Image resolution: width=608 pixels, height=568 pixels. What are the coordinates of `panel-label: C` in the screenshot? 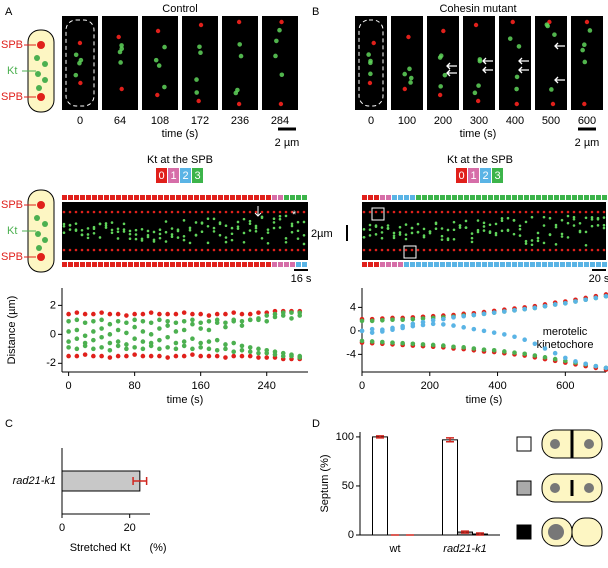 It's located at (9, 424).